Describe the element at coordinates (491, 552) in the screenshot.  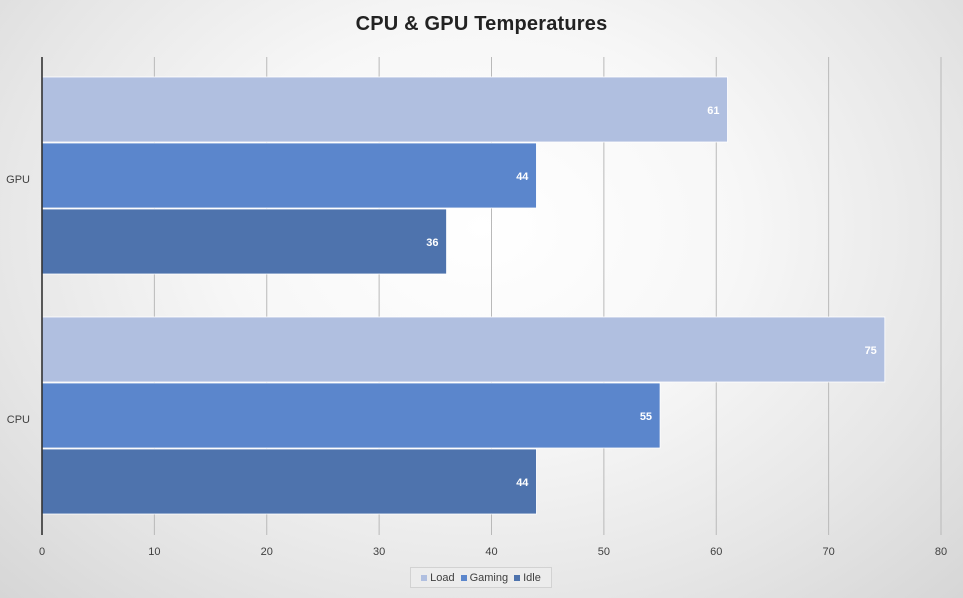
I see `x-tick-label: 40` at that location.